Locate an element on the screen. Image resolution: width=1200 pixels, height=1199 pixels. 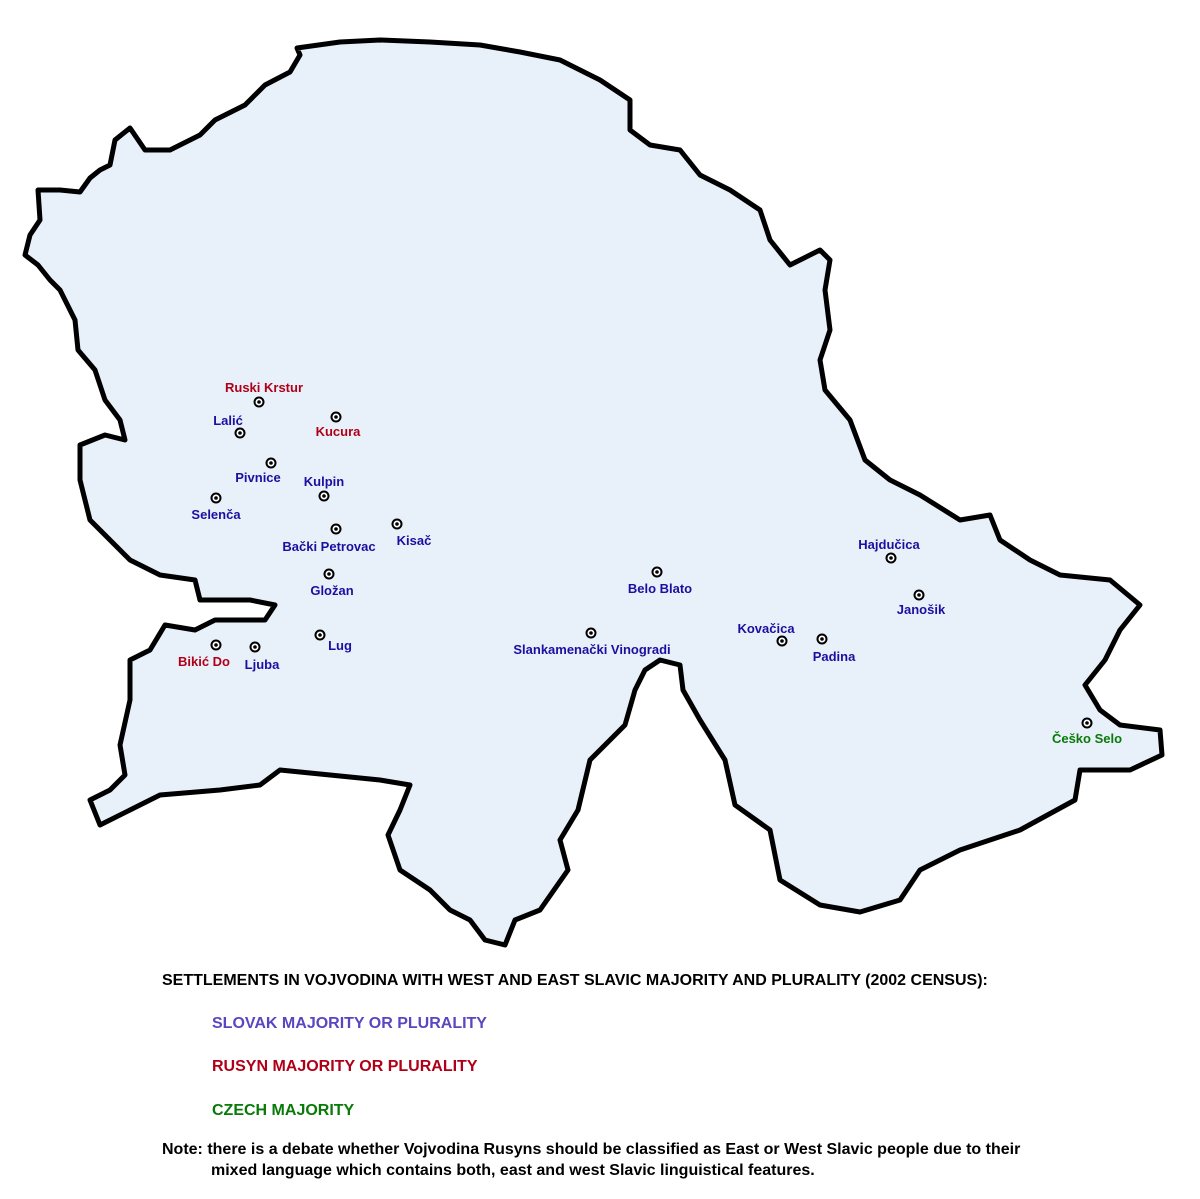
settlement-label: Kulpin is located at coordinates (324, 481).